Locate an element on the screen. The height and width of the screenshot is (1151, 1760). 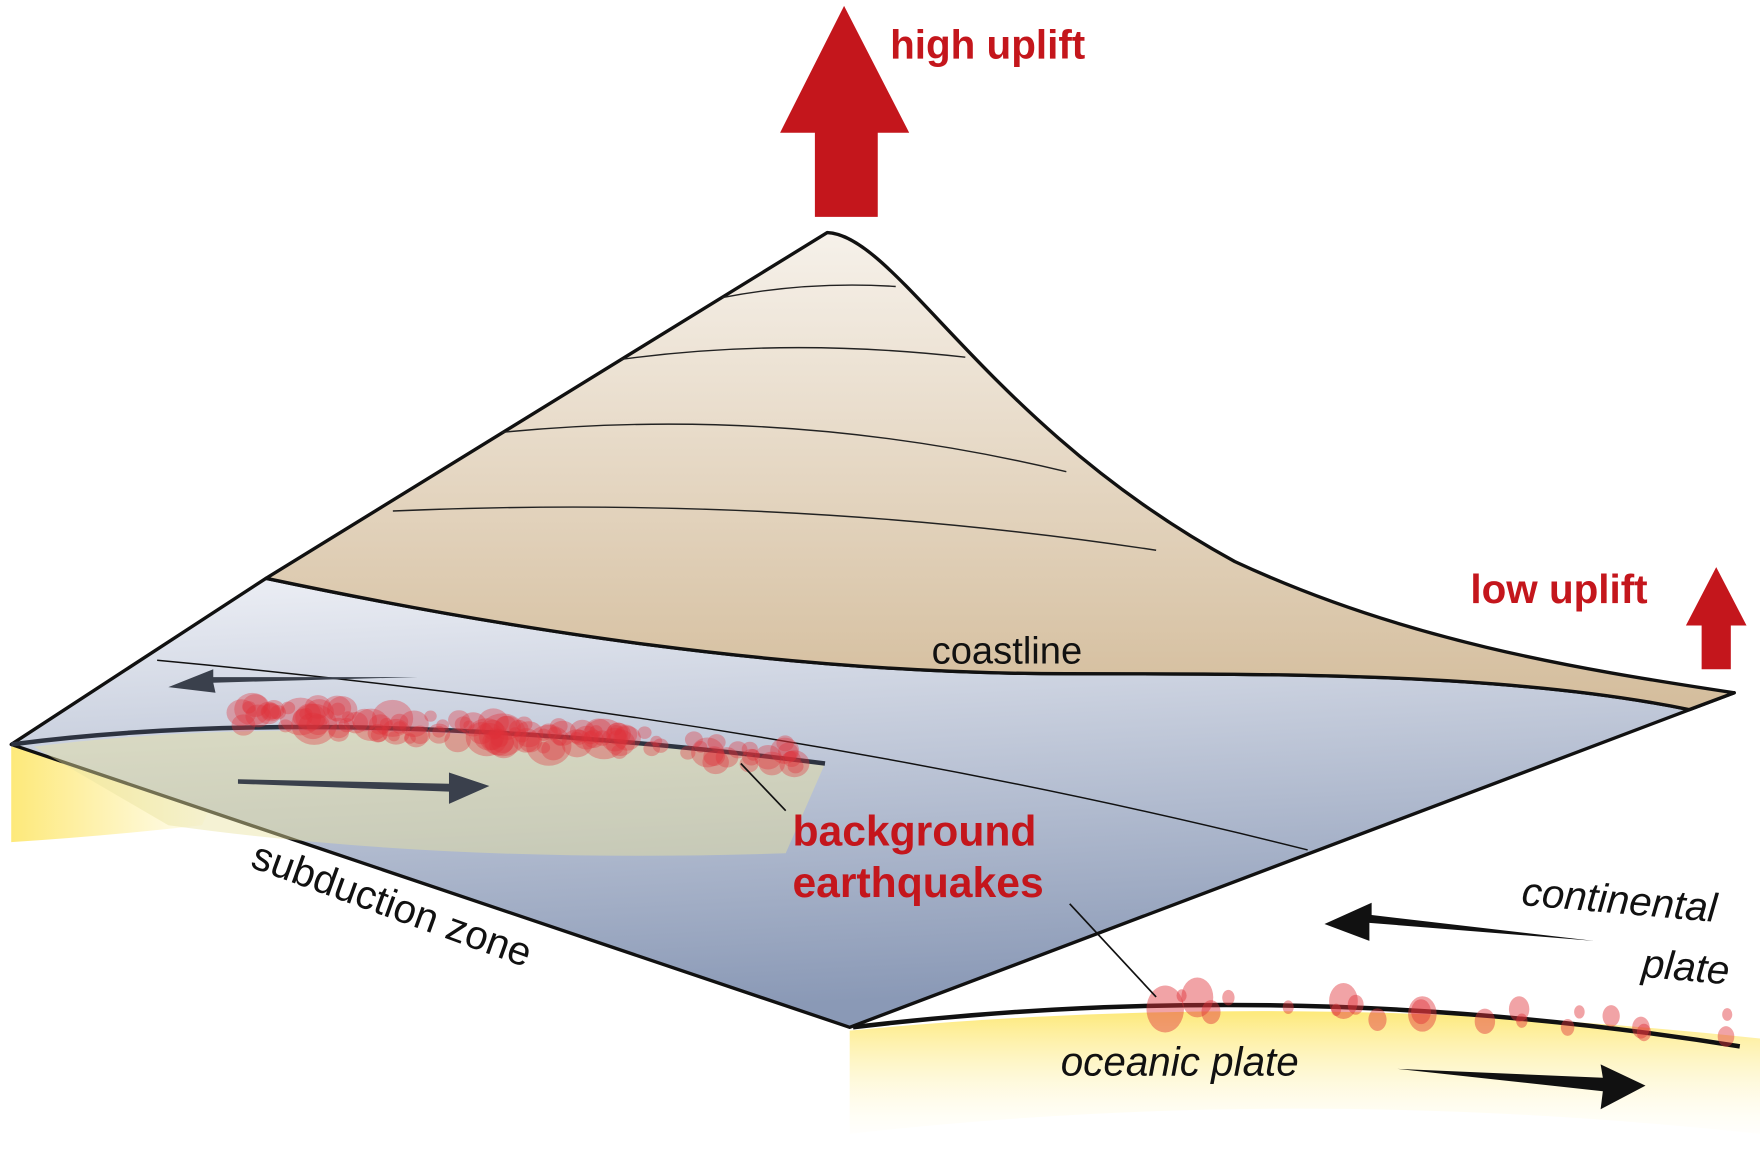
oceanic-plate-top is located at coordinates (1296, 1025).